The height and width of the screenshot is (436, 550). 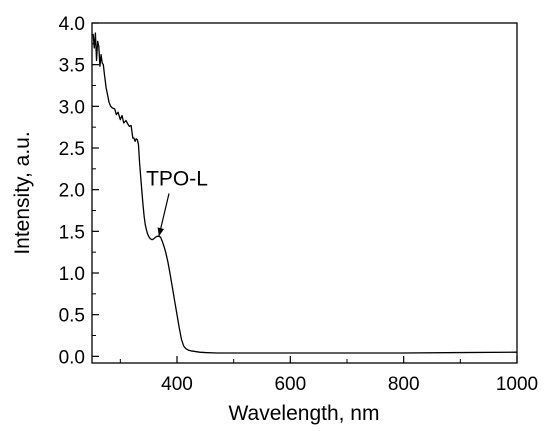 What do you see at coordinates (177, 202) in the screenshot?
I see `annotation-layer: TPO-L` at bounding box center [177, 202].